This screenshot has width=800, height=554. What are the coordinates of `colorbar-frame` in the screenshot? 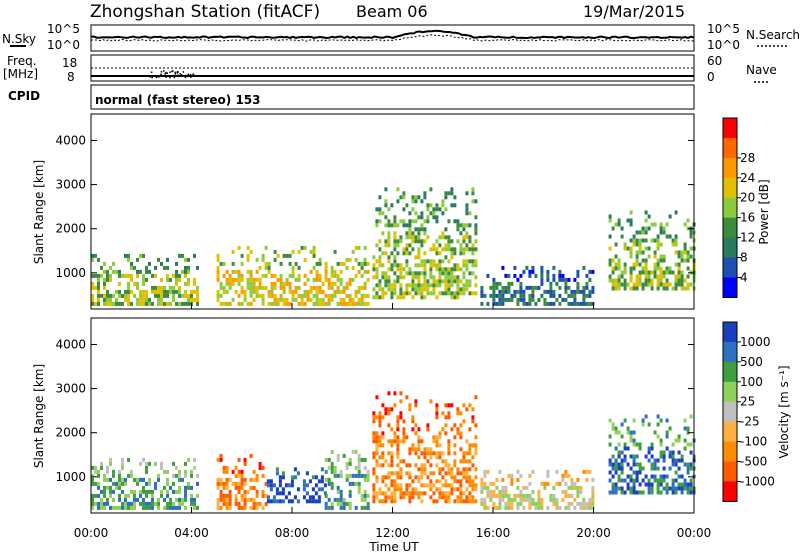 It's located at (730, 207).